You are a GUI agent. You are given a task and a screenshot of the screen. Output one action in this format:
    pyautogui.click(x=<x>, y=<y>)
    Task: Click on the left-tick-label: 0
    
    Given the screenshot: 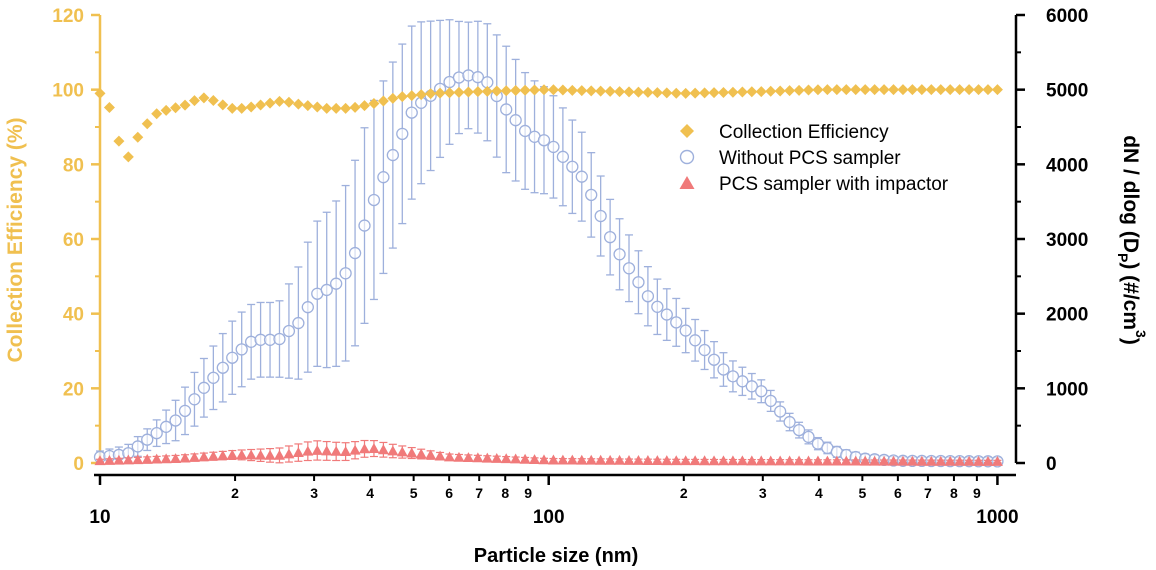 What is the action you would take?
    pyautogui.click(x=78, y=464)
    